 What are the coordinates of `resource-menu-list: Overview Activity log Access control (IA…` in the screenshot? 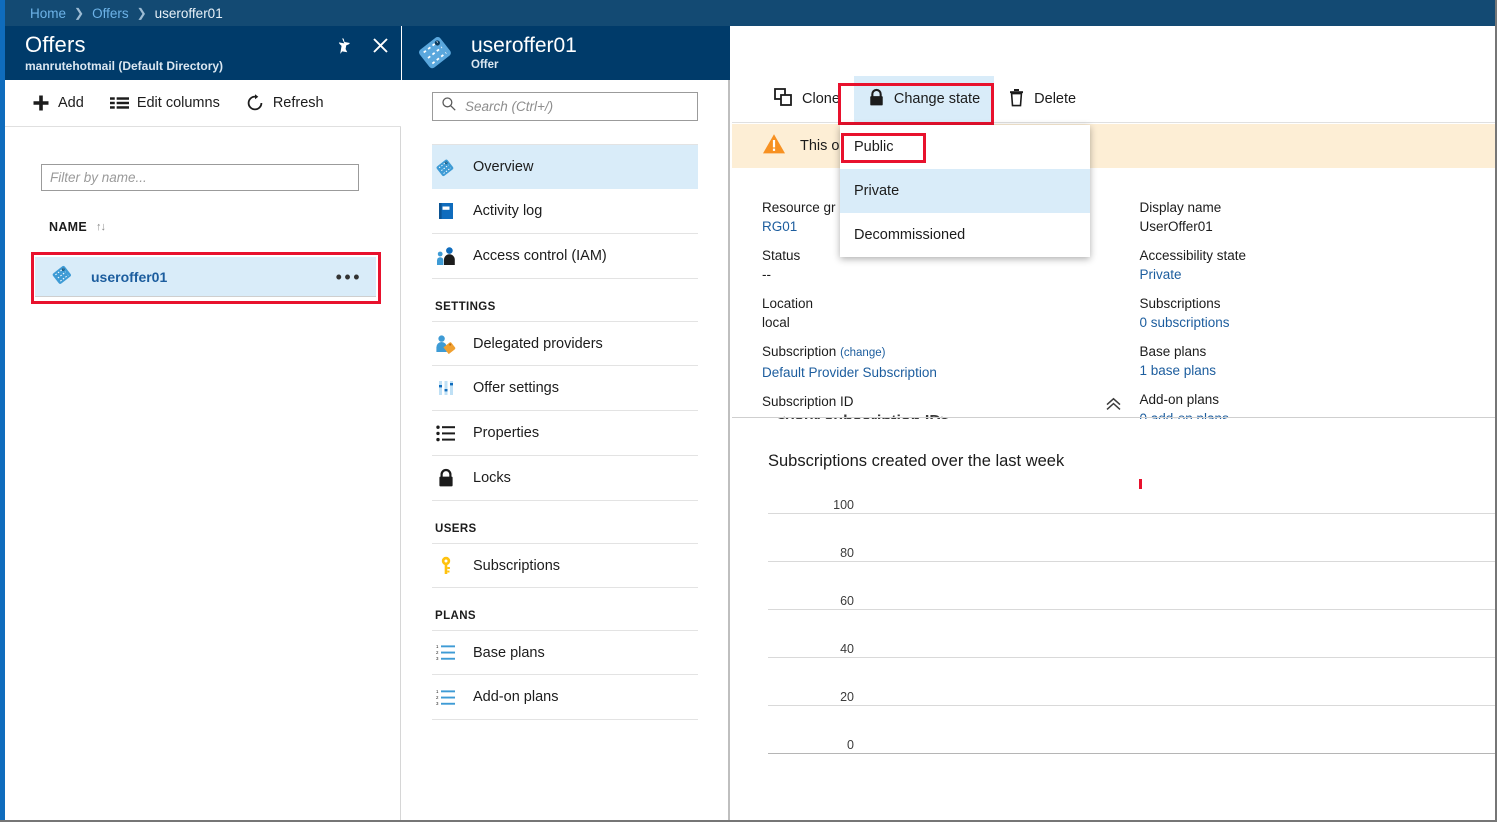 It's located at (565, 432).